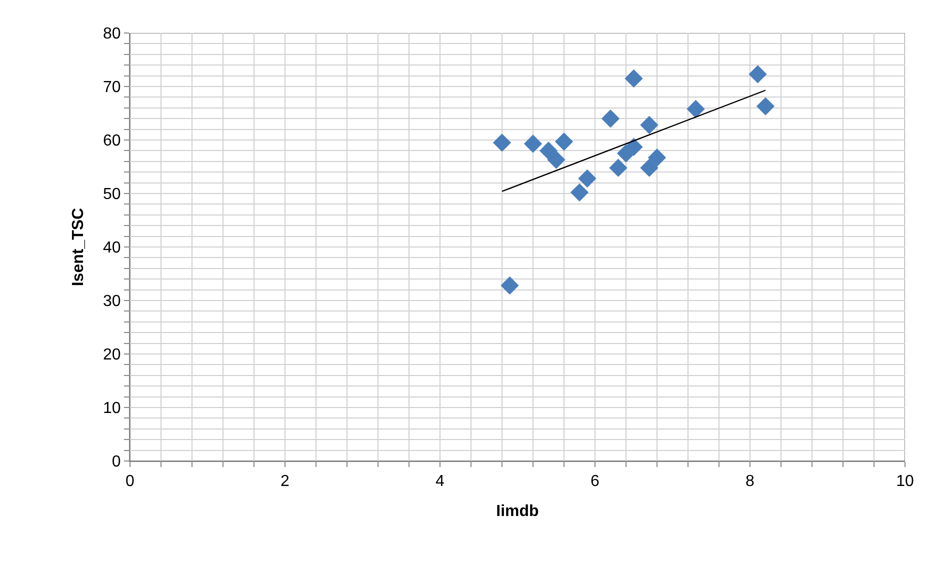 This screenshot has height=574, width=934. I want to click on y-tick-label: 80, so click(112, 34).